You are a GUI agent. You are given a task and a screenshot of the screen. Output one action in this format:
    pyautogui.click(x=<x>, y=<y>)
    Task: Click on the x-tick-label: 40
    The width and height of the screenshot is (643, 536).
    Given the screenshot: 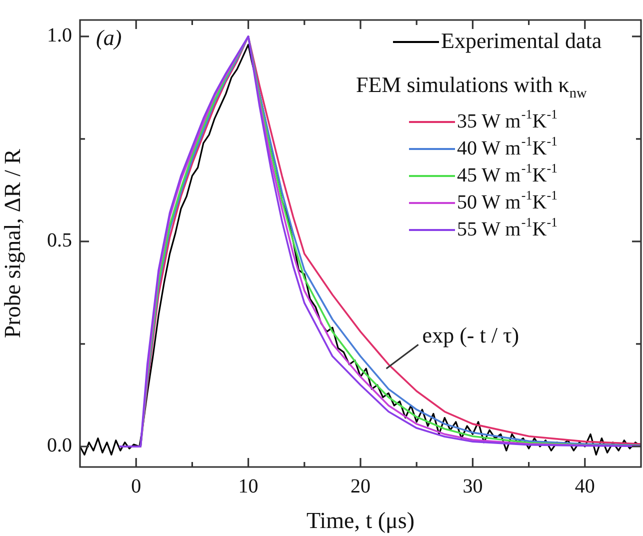 What is the action you would take?
    pyautogui.click(x=584, y=486)
    